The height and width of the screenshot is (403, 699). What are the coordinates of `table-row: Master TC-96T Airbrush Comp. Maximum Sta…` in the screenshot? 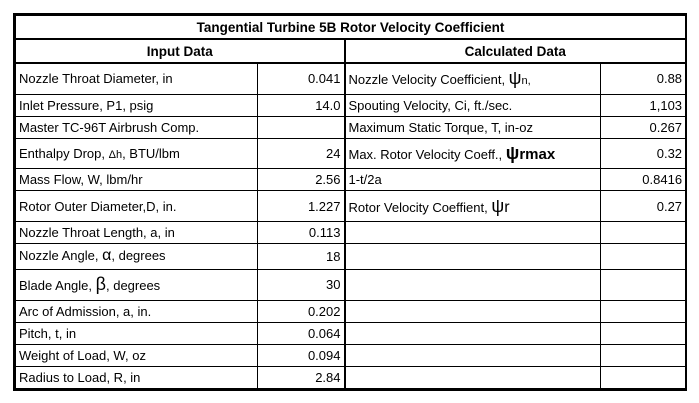 It's located at (351, 127).